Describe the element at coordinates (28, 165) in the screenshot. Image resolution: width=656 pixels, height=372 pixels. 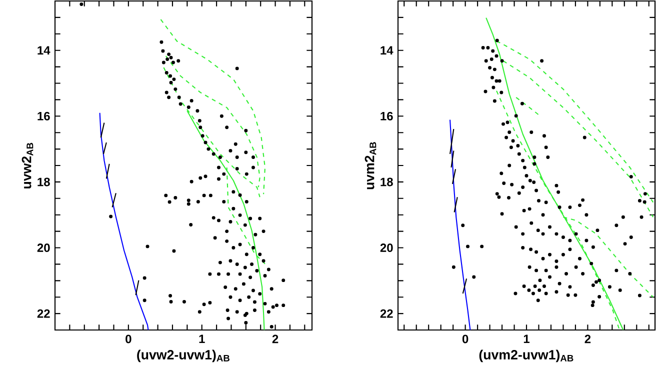
I see `y-axis-title: uvw2$_{AB}$` at that location.